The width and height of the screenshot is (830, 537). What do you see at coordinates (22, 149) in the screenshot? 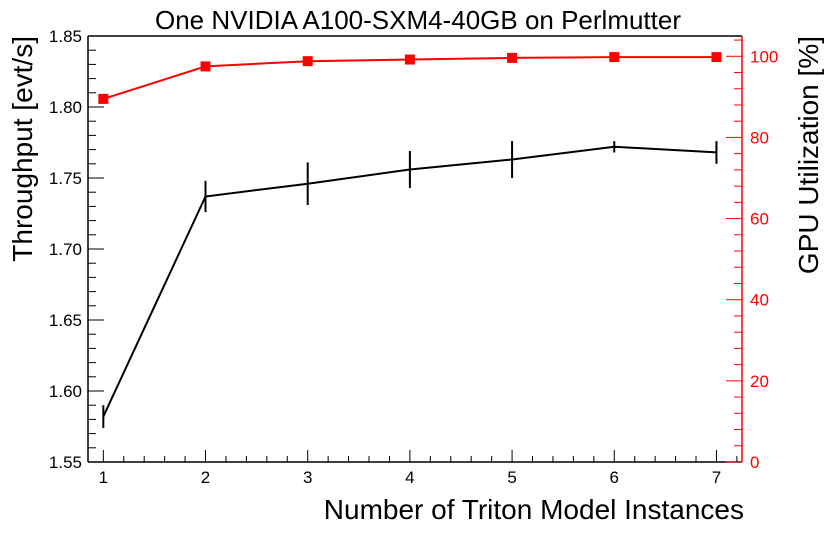
I see `y-axis-label: Throughput [evt/s]` at bounding box center [22, 149].